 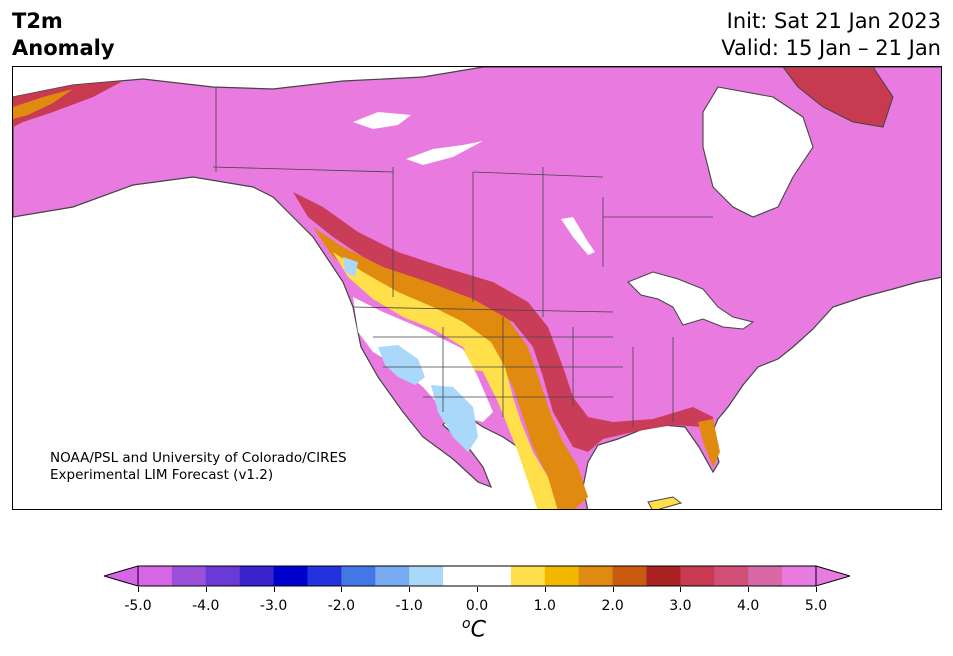 What do you see at coordinates (612, 606) in the screenshot?
I see `colorbar-tick-label: 2.0` at bounding box center [612, 606].